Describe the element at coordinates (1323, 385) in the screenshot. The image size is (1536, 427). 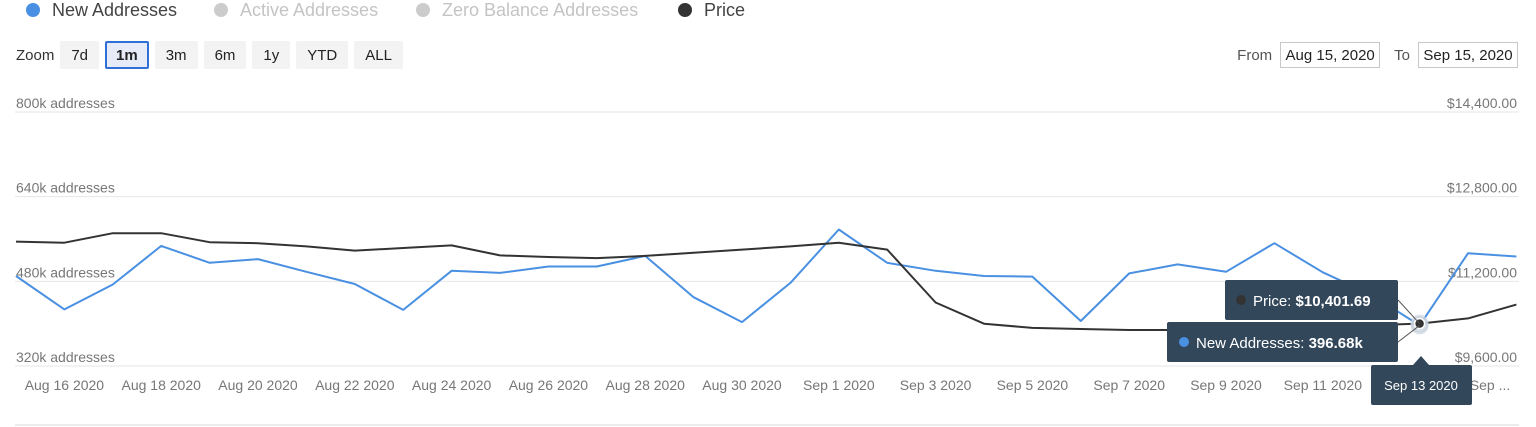
I see `x-tick-label: Sep 11 2020` at that location.